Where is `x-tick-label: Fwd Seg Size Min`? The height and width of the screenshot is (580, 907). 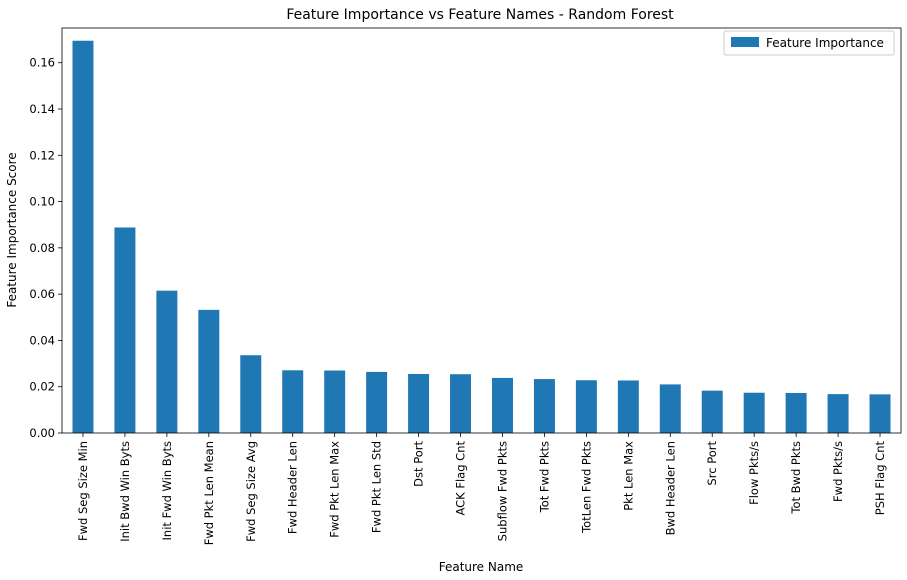
x-tick-label: Fwd Seg Size Min is located at coordinates (83, 491).